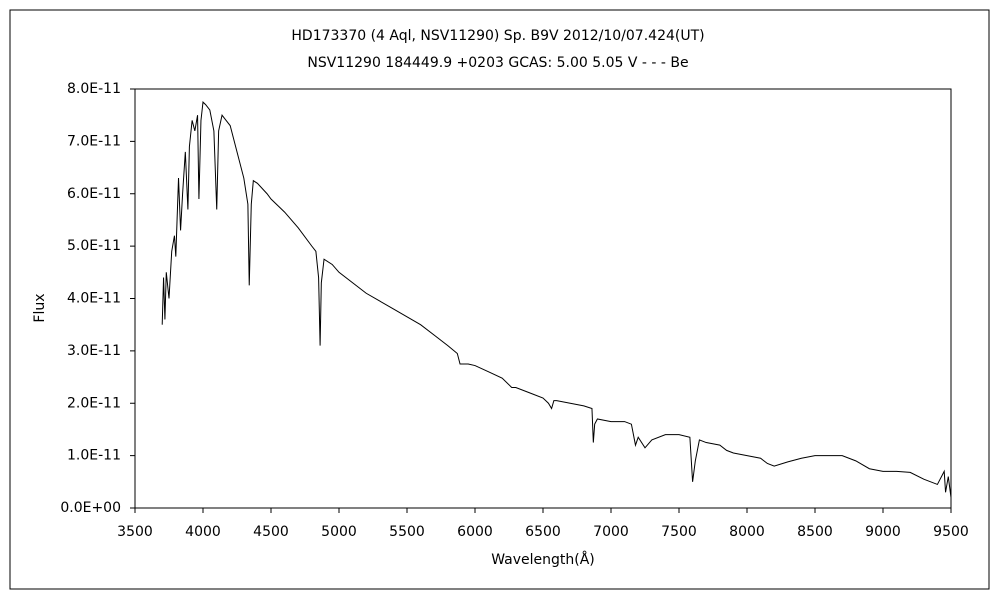 Image resolution: width=1000 pixels, height=600 pixels. I want to click on x-tick-label: 7500, so click(679, 532).